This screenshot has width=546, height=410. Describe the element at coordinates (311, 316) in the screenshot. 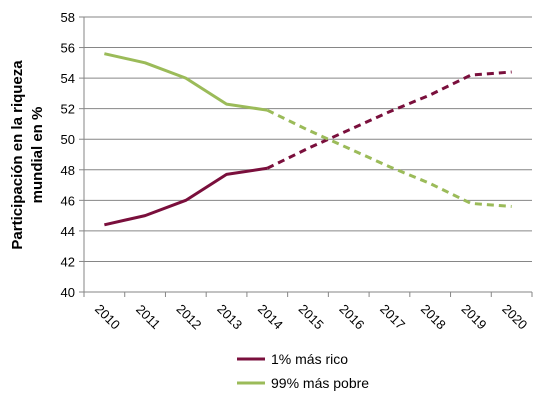

I see `x-tick-label: 2015` at that location.